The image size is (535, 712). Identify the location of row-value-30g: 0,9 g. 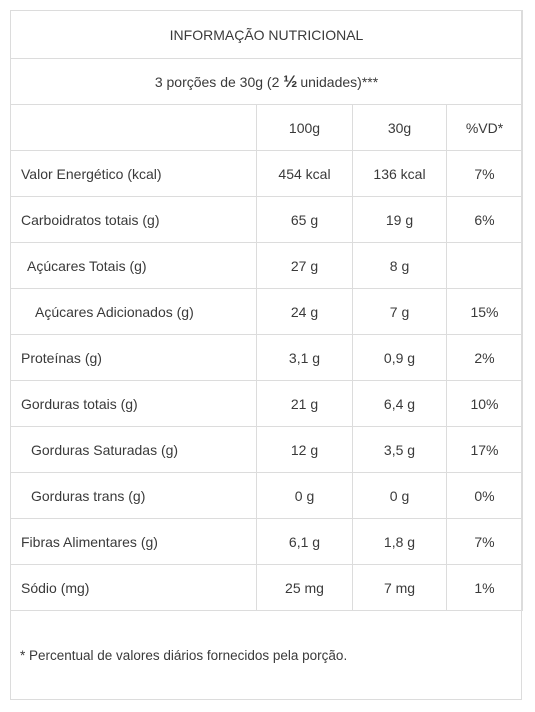
(399, 357).